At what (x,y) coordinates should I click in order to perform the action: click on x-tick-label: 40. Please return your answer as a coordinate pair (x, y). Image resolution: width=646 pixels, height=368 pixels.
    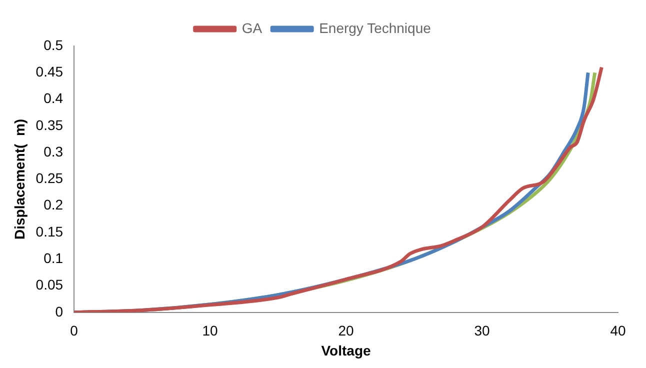
    Looking at the image, I should click on (618, 330).